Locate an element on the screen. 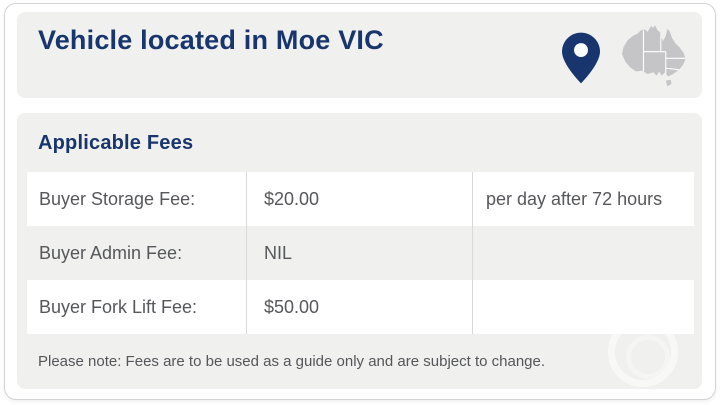 The width and height of the screenshot is (720, 405). fee-note: per day after 72 hours is located at coordinates (574, 198).